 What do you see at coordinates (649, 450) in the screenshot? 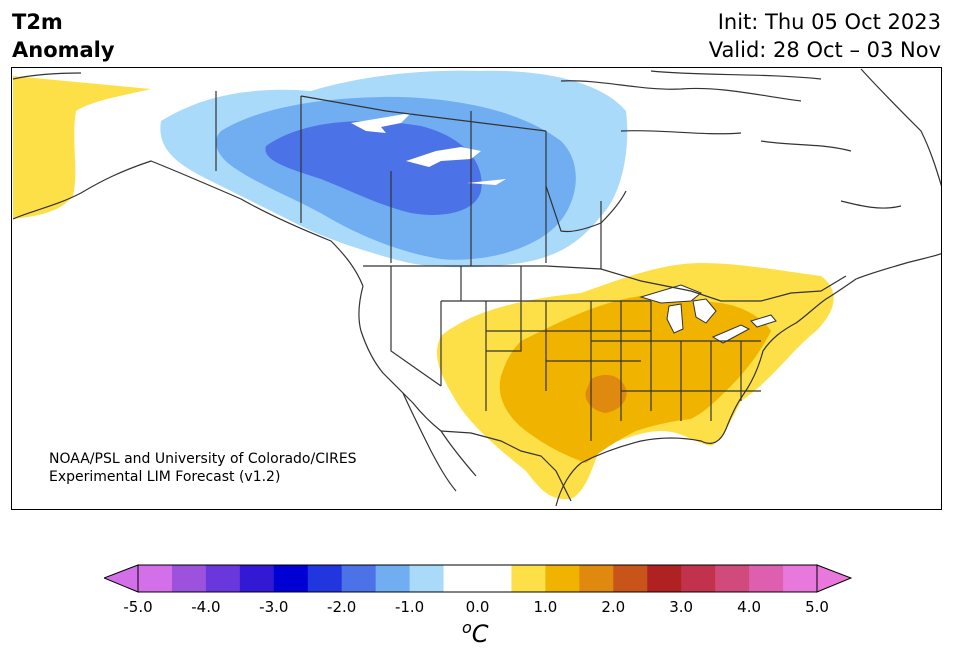
I see `mexico-gulf-coast` at bounding box center [649, 450].